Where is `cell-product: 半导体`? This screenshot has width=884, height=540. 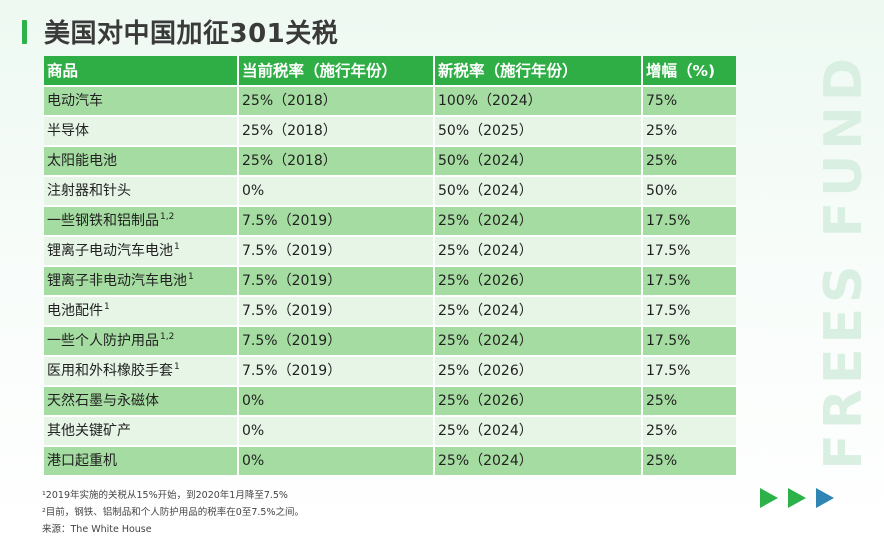
cell-product: 半导体 is located at coordinates (141, 131).